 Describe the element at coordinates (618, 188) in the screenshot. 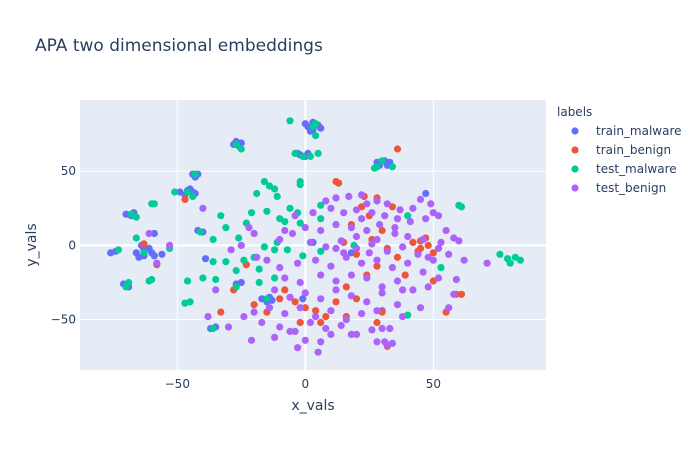

I see `legend-item-test_benign: test_benign` at that location.